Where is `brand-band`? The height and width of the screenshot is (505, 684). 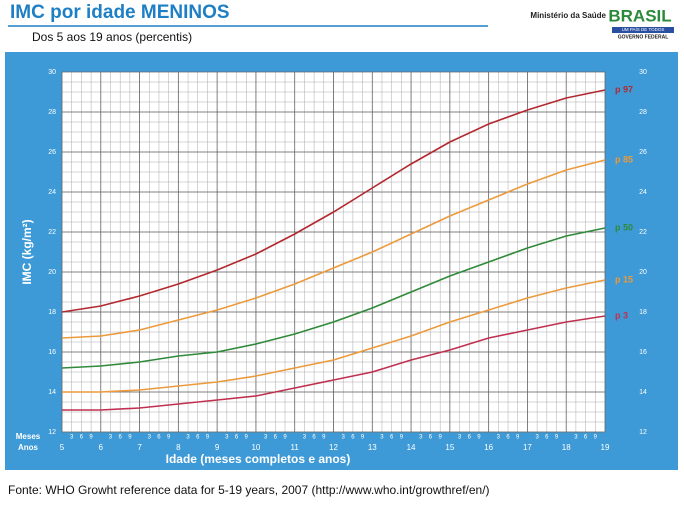 brand-band is located at coordinates (643, 30).